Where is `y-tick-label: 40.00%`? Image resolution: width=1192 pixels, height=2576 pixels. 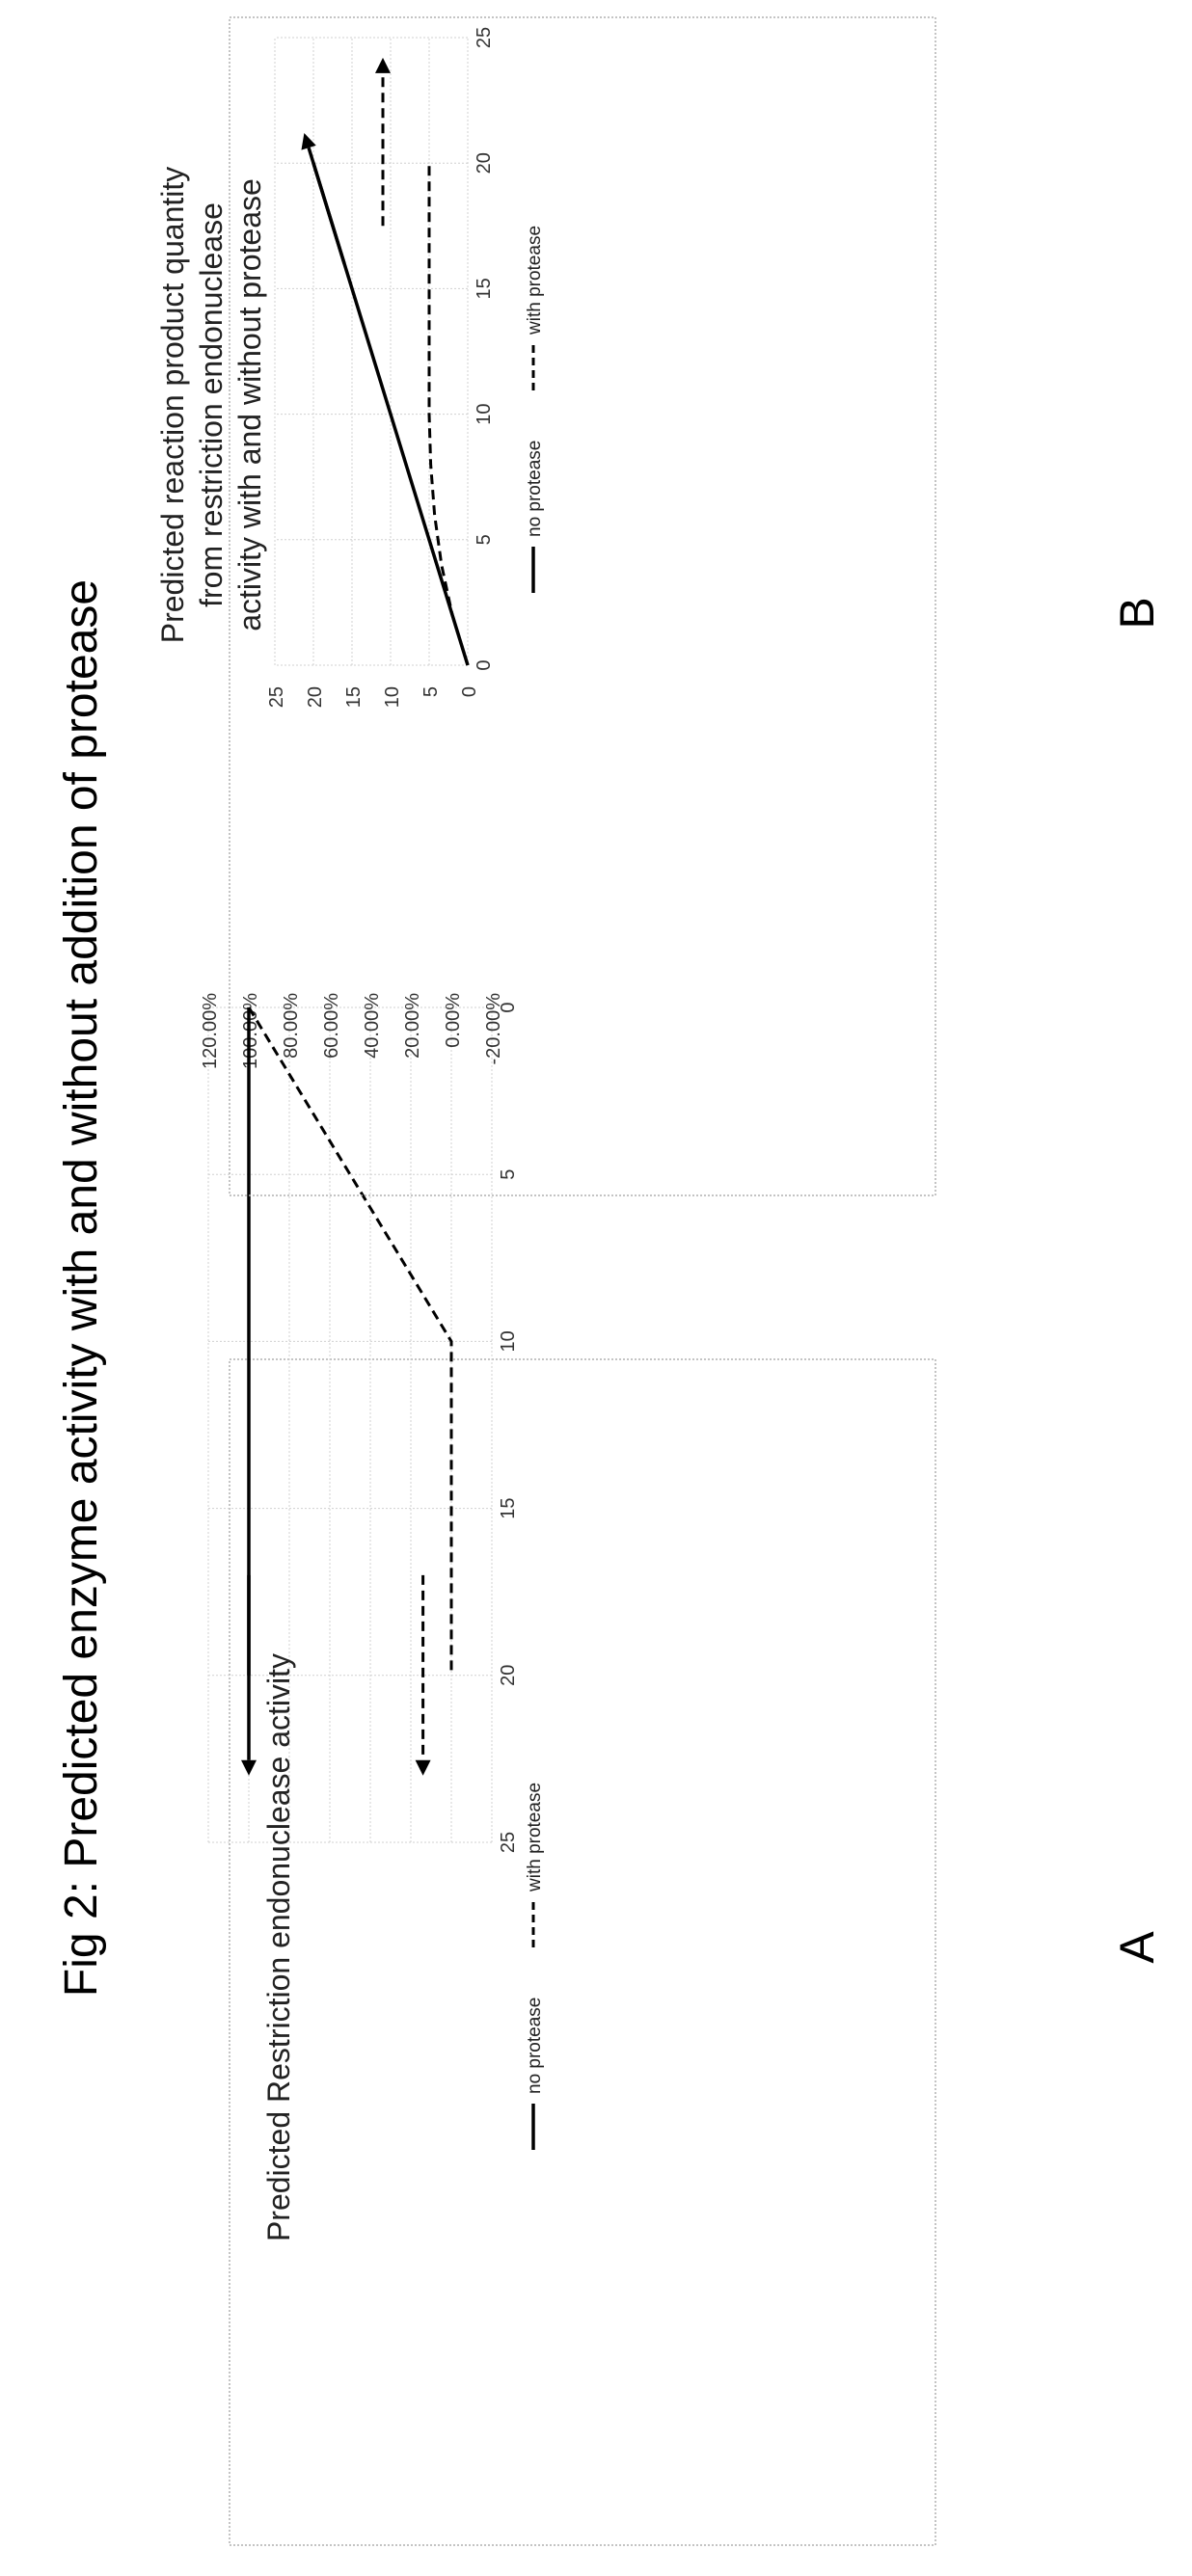 y-tick-label: 40.00% is located at coordinates (372, 1026).